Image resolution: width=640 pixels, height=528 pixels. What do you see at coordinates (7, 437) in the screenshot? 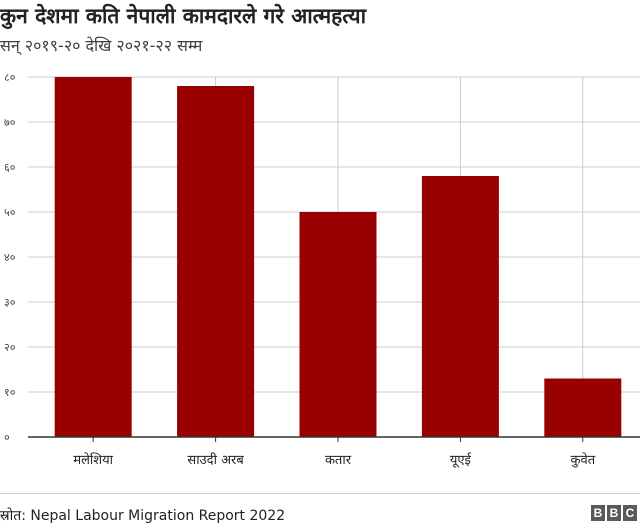
I see `y-tick-label: ०` at bounding box center [7, 437].